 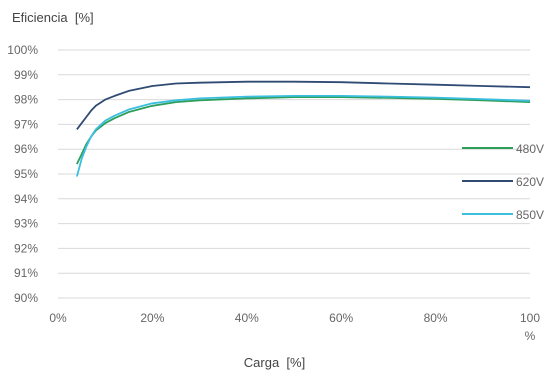 What do you see at coordinates (341, 318) in the screenshot?
I see `x-tick-label: 60%` at bounding box center [341, 318].